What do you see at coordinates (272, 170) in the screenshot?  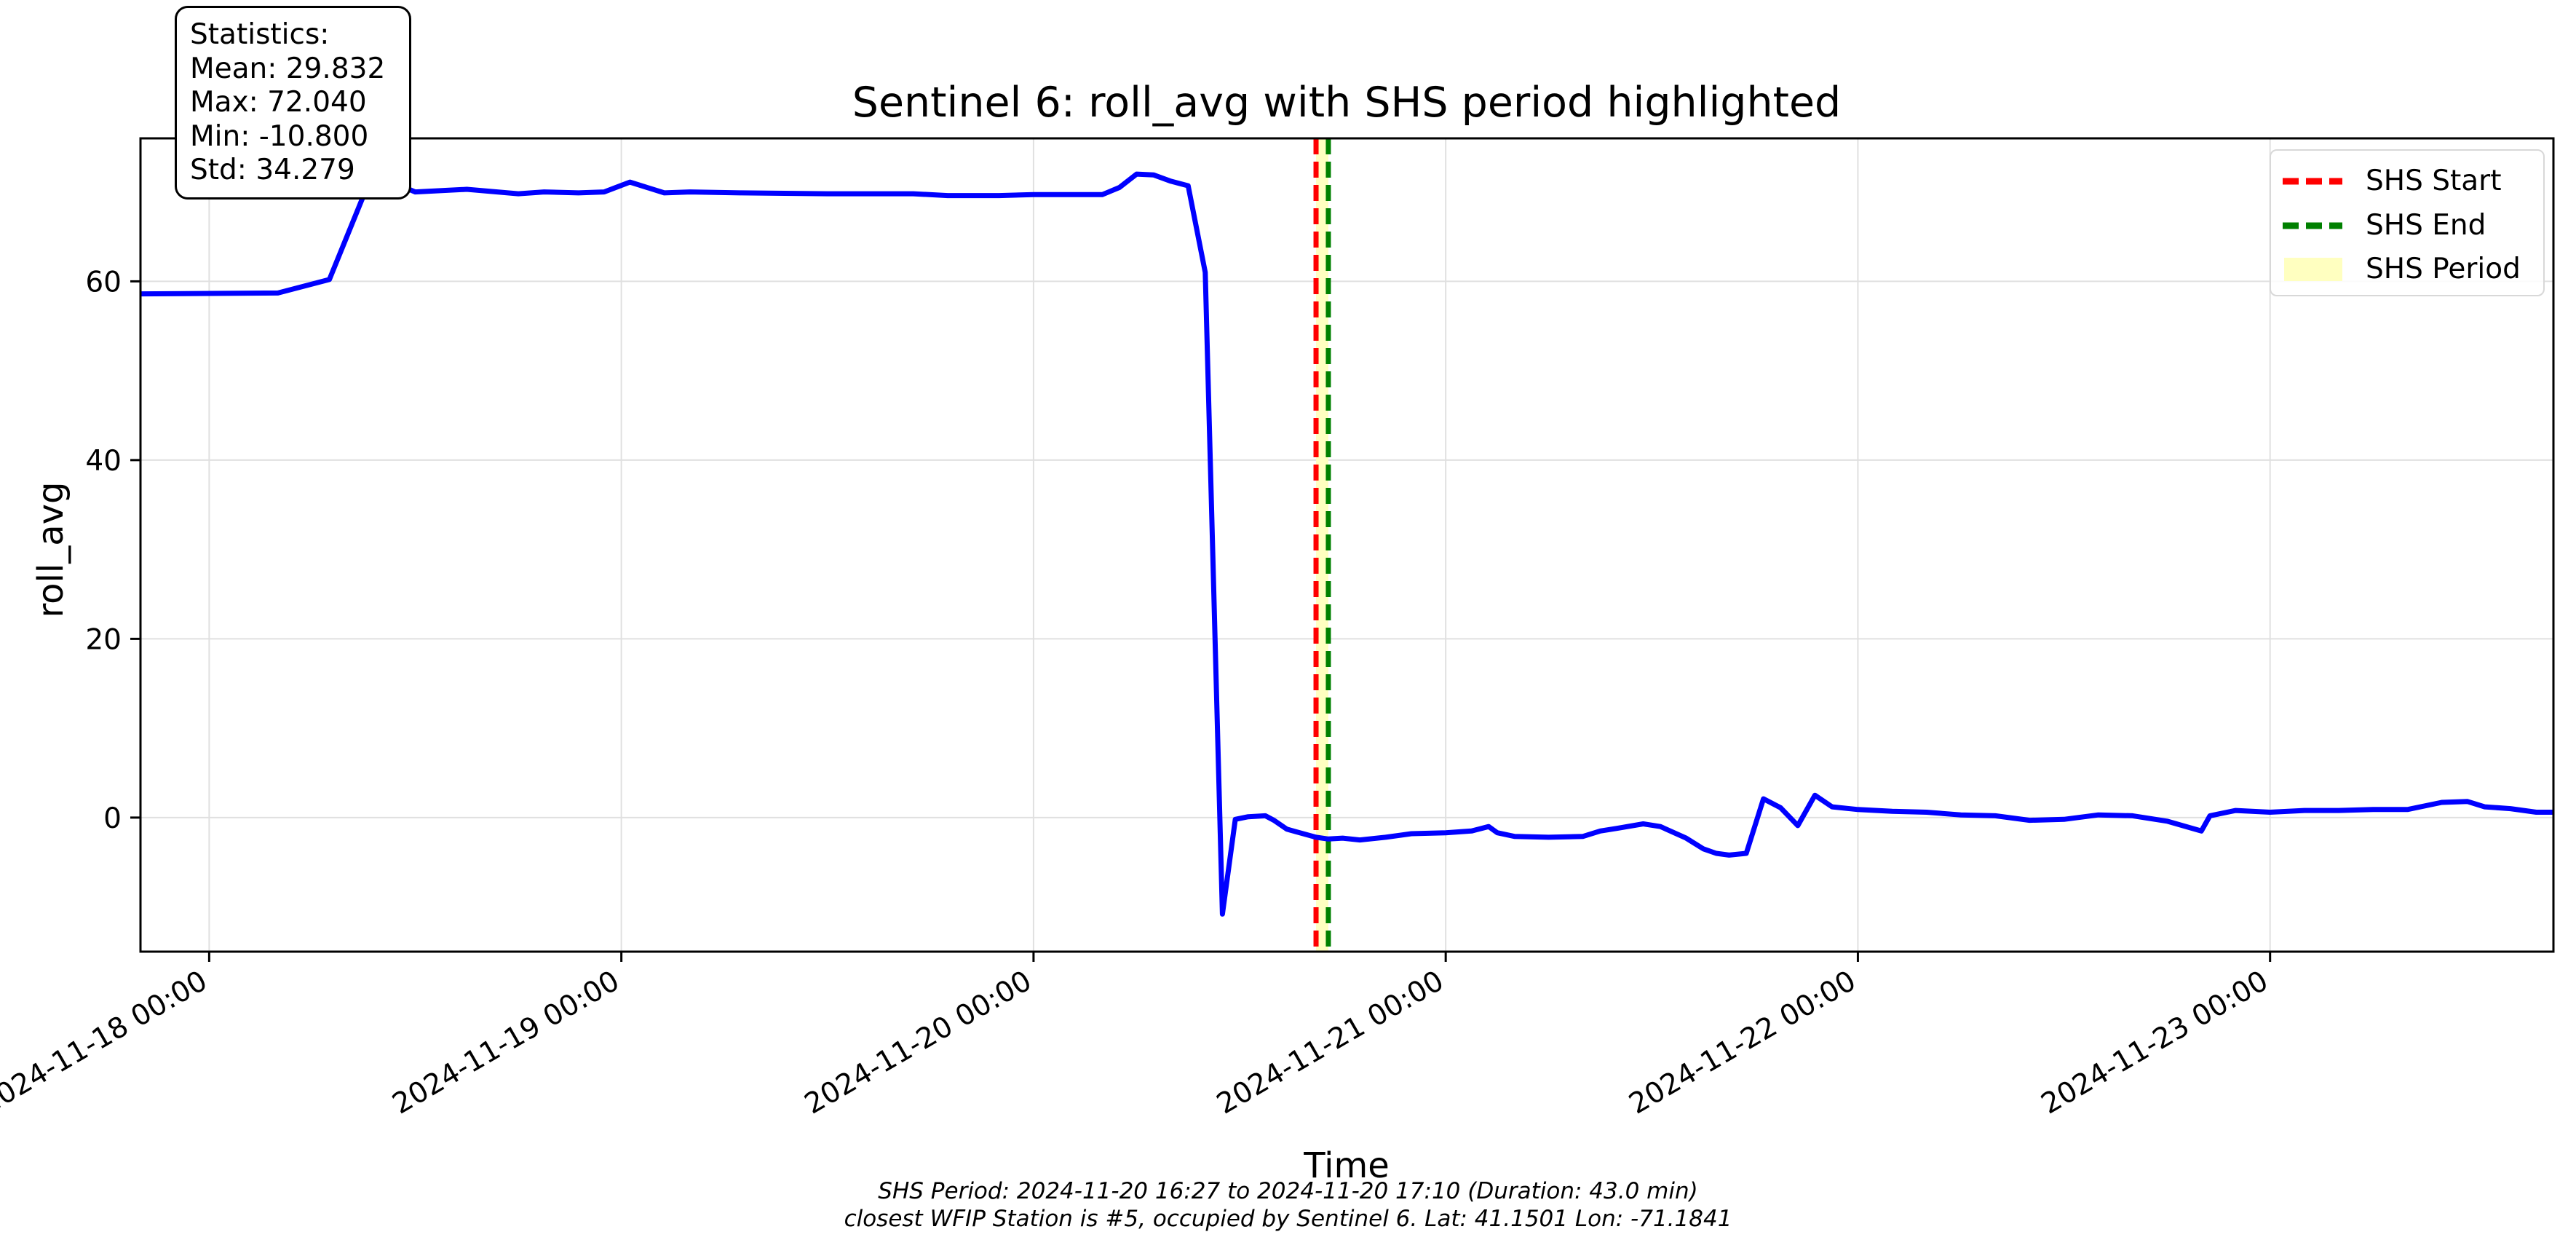 I see `stats-std: Std: 34.279` at bounding box center [272, 170].